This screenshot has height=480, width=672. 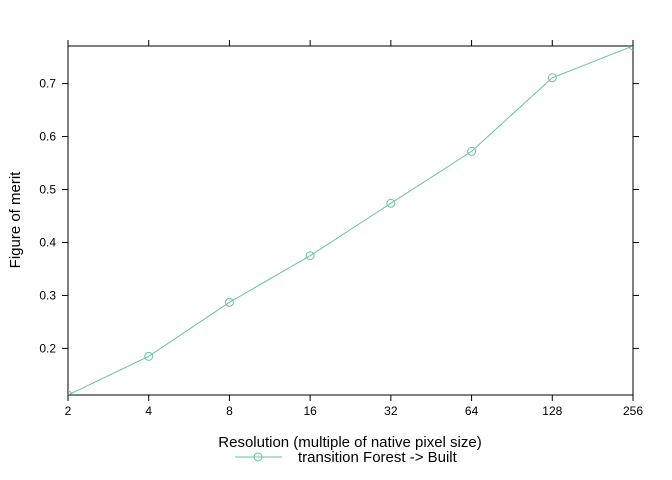 What do you see at coordinates (47, 190) in the screenshot?
I see `y-tick-label: 0.5` at bounding box center [47, 190].